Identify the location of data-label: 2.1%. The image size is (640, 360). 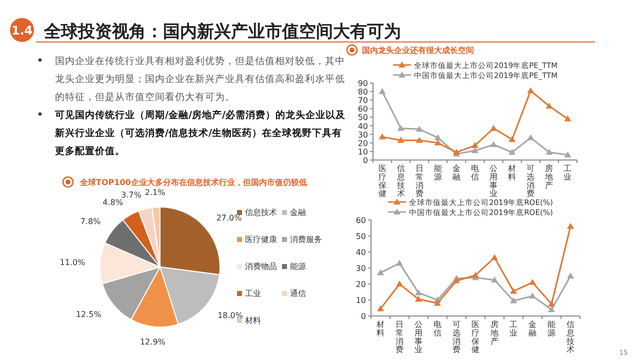
(155, 193).